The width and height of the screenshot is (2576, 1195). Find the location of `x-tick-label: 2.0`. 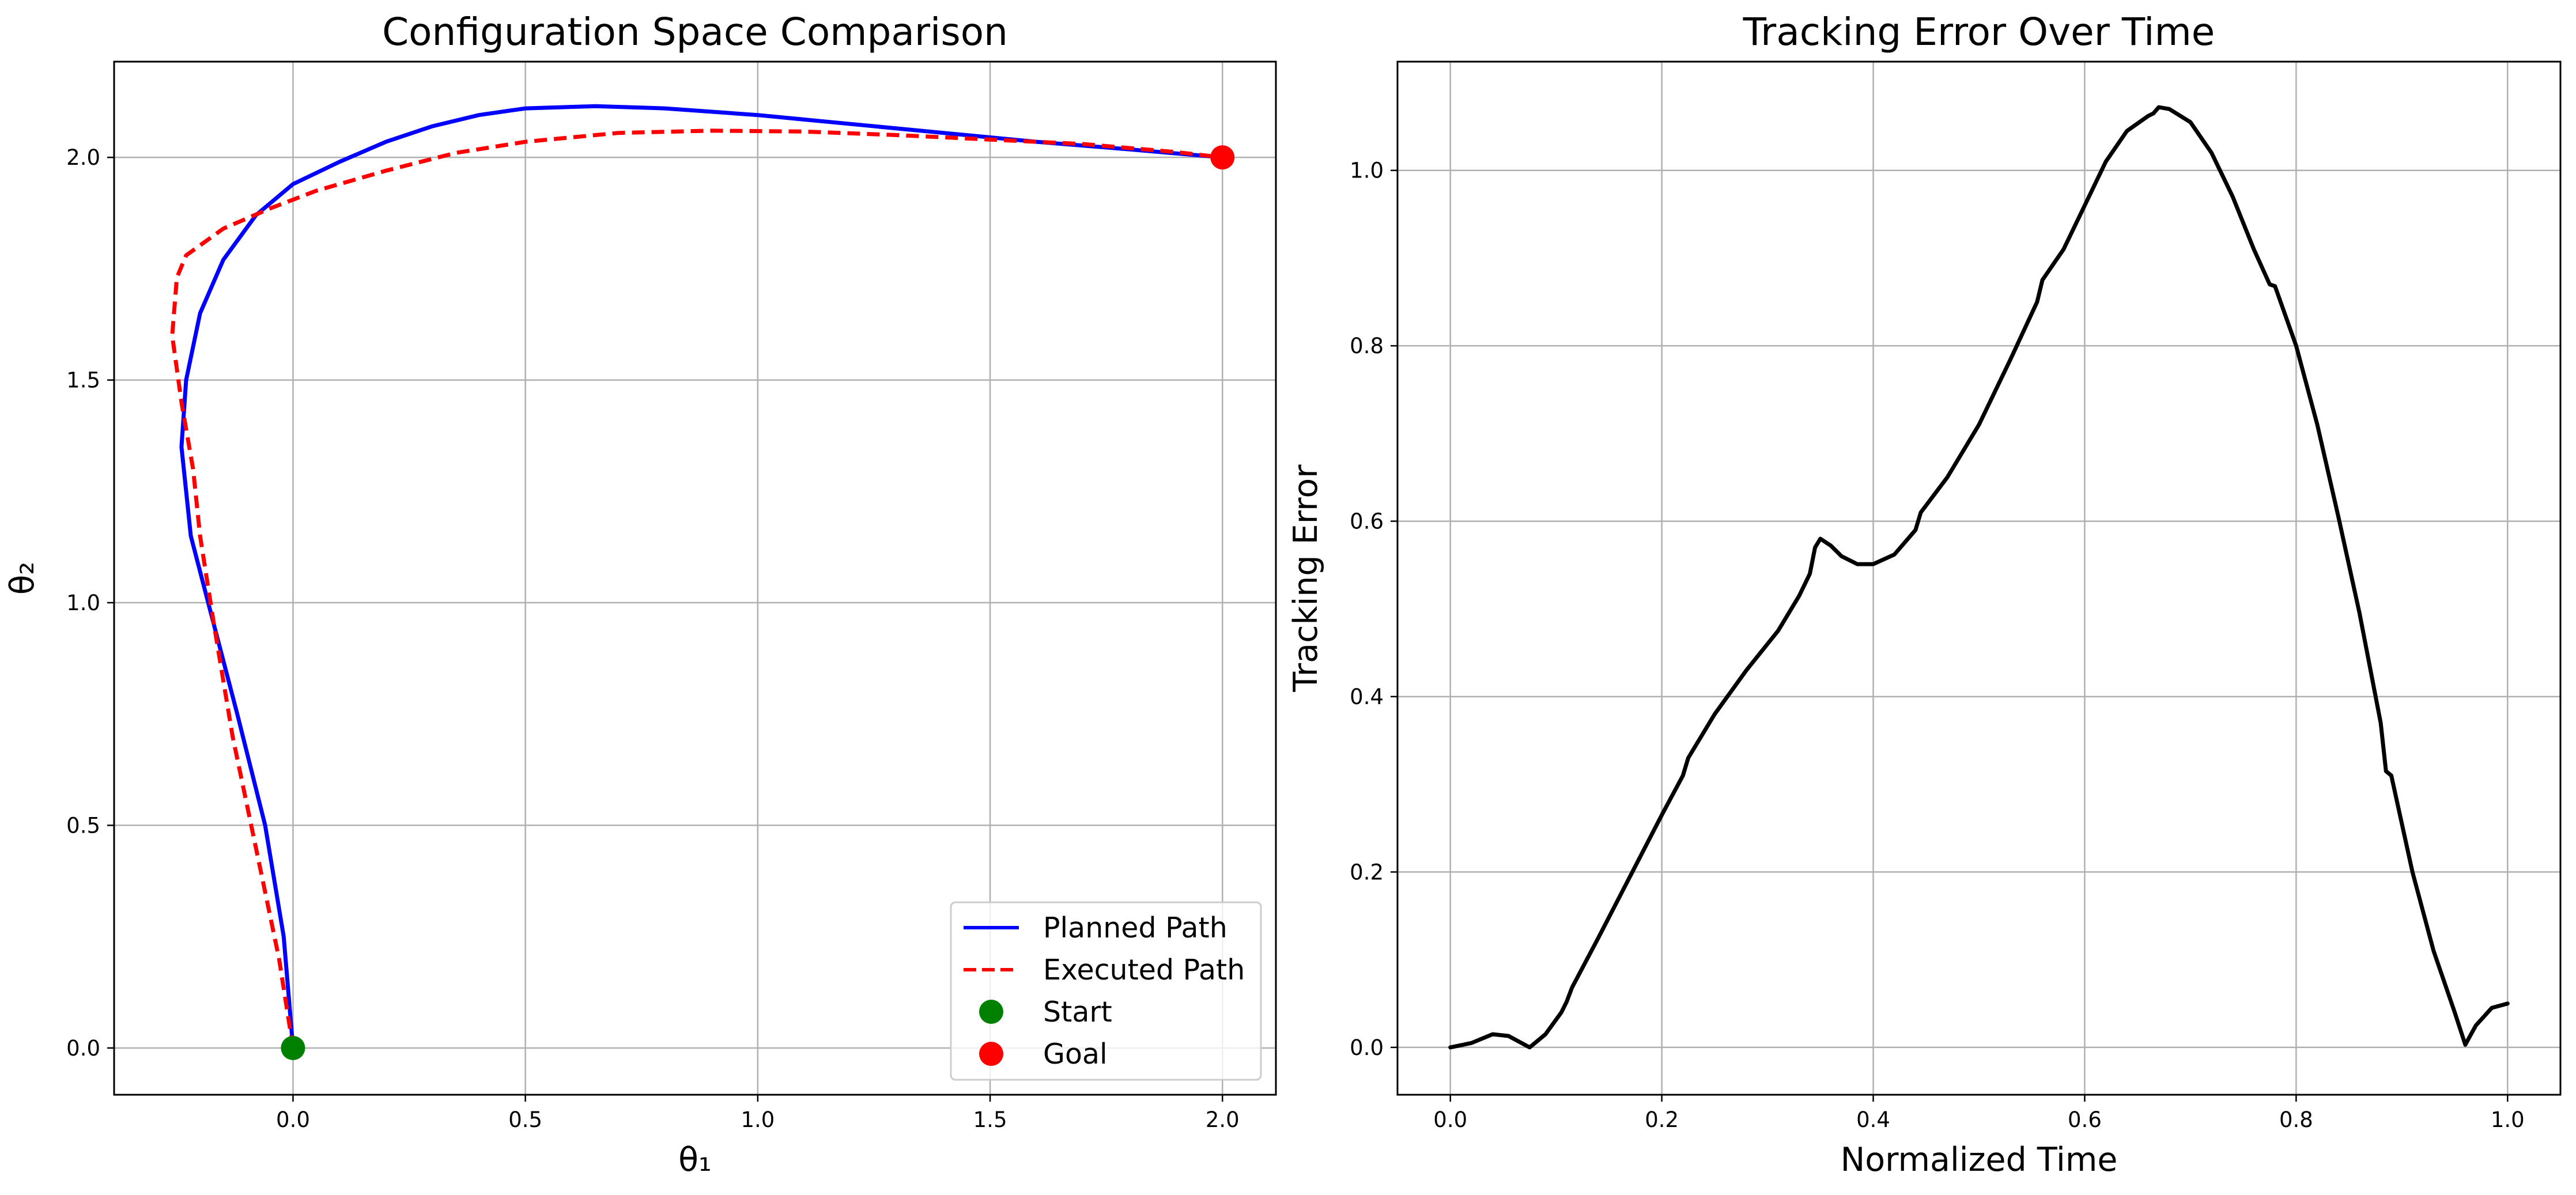

x-tick-label: 2.0 is located at coordinates (1223, 1119).